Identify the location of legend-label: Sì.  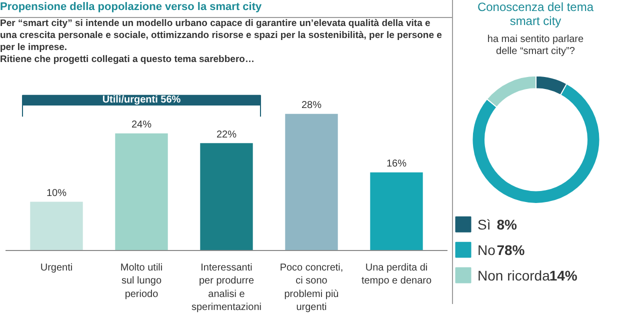
(484, 224).